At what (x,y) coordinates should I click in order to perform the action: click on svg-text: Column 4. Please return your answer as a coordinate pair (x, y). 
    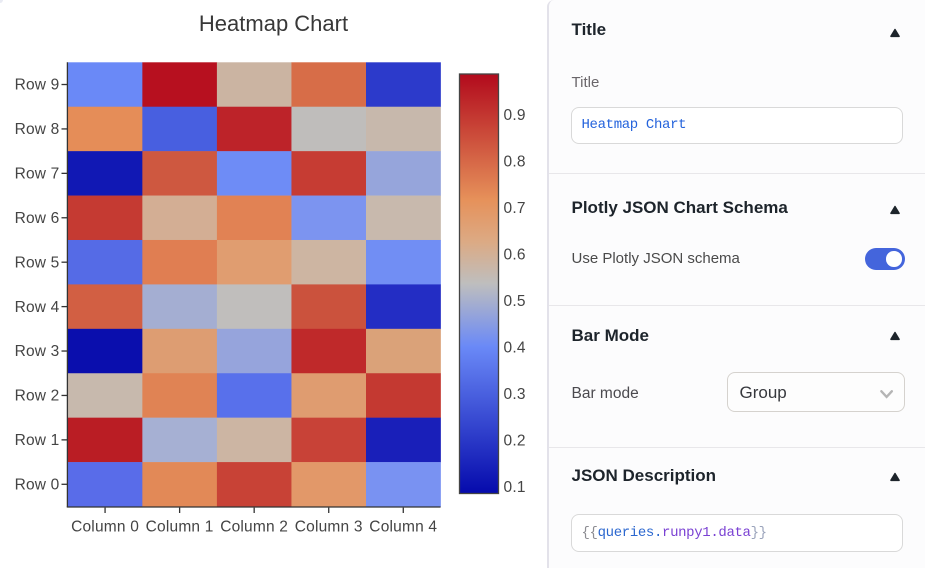
    Looking at the image, I should click on (403, 527).